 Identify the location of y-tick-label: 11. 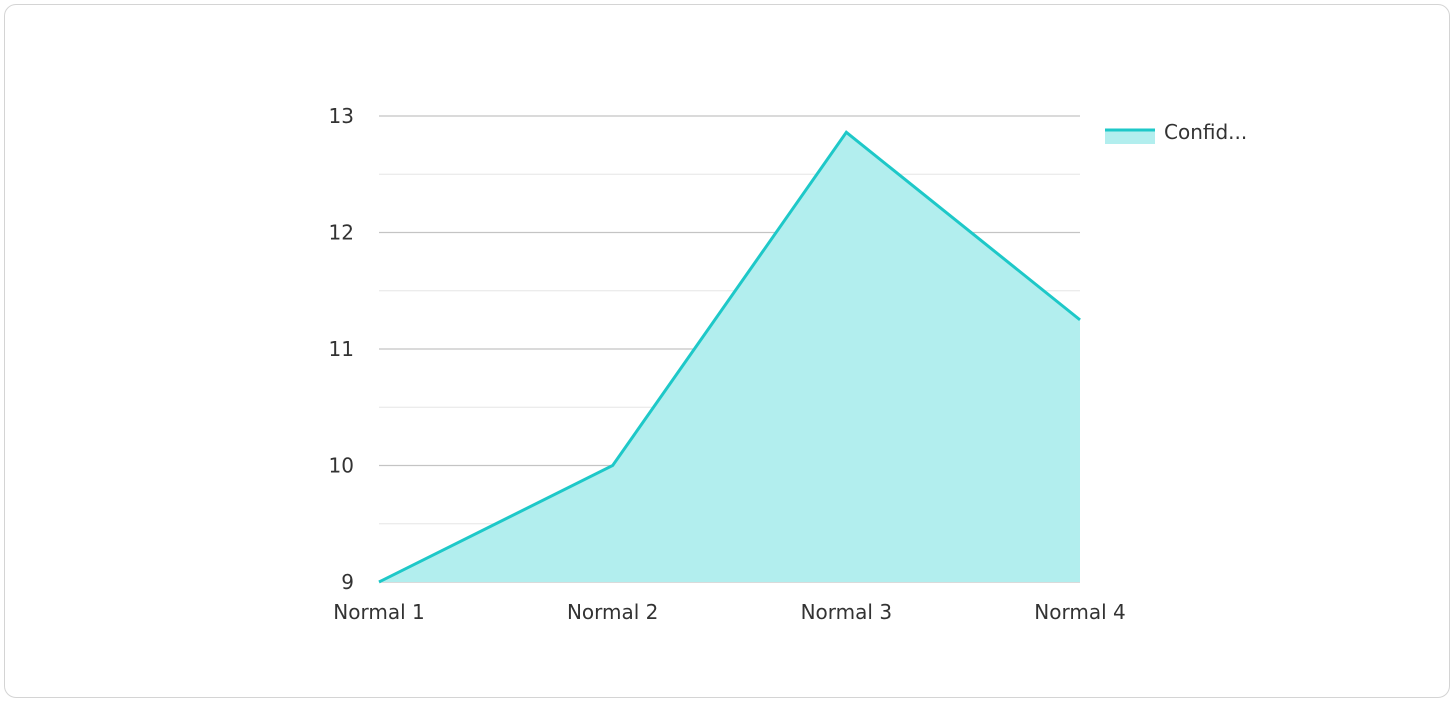
(341, 349).